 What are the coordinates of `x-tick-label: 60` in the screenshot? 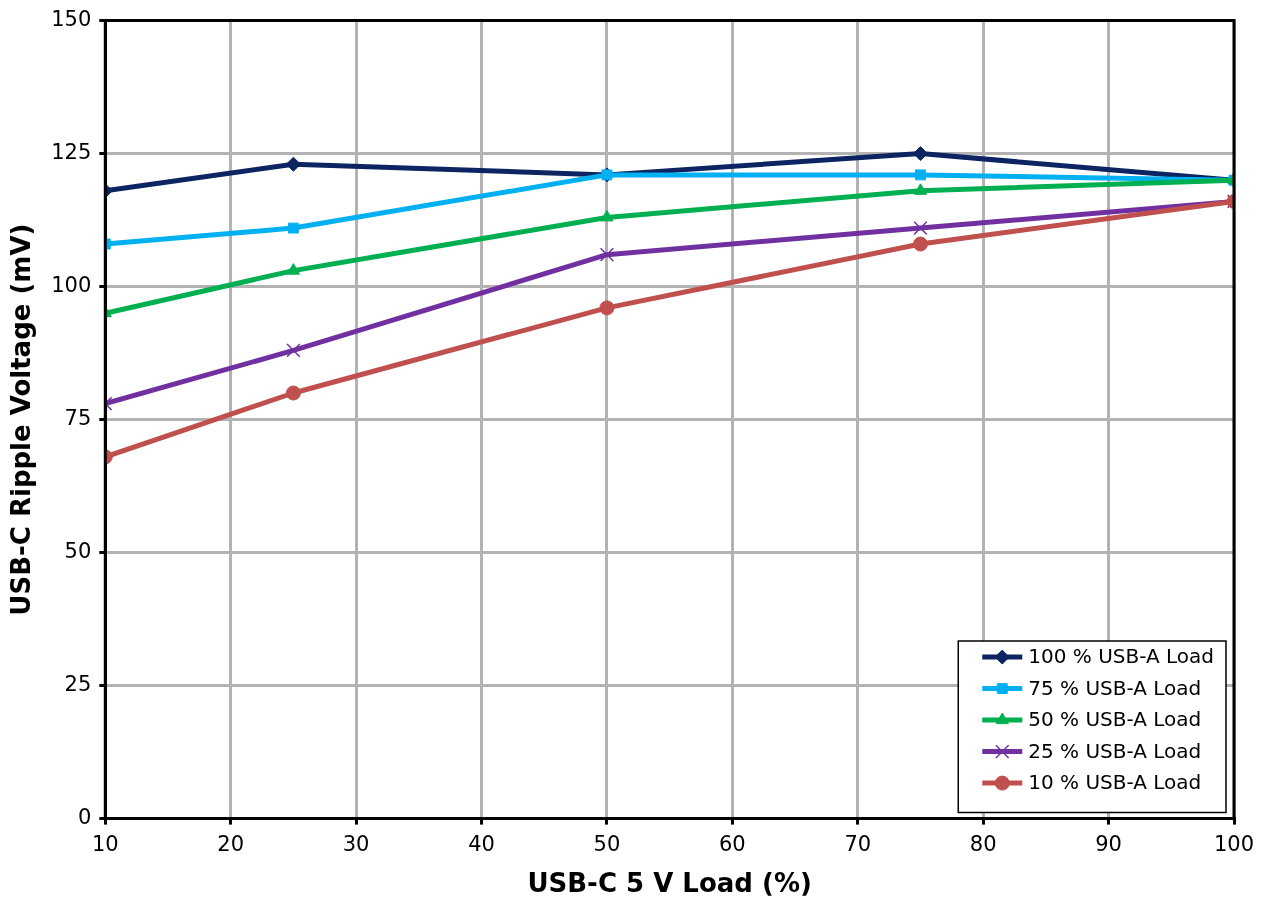 It's located at (732, 843).